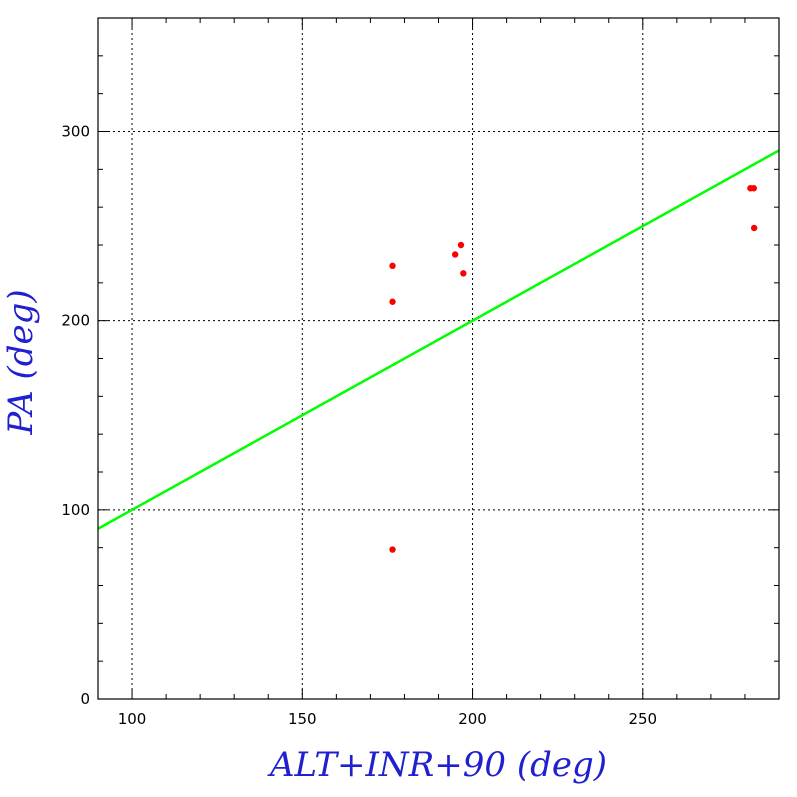 The image size is (797, 797). What do you see at coordinates (387, 719) in the screenshot?
I see `x-tick-labels: 100 150 200 250` at bounding box center [387, 719].